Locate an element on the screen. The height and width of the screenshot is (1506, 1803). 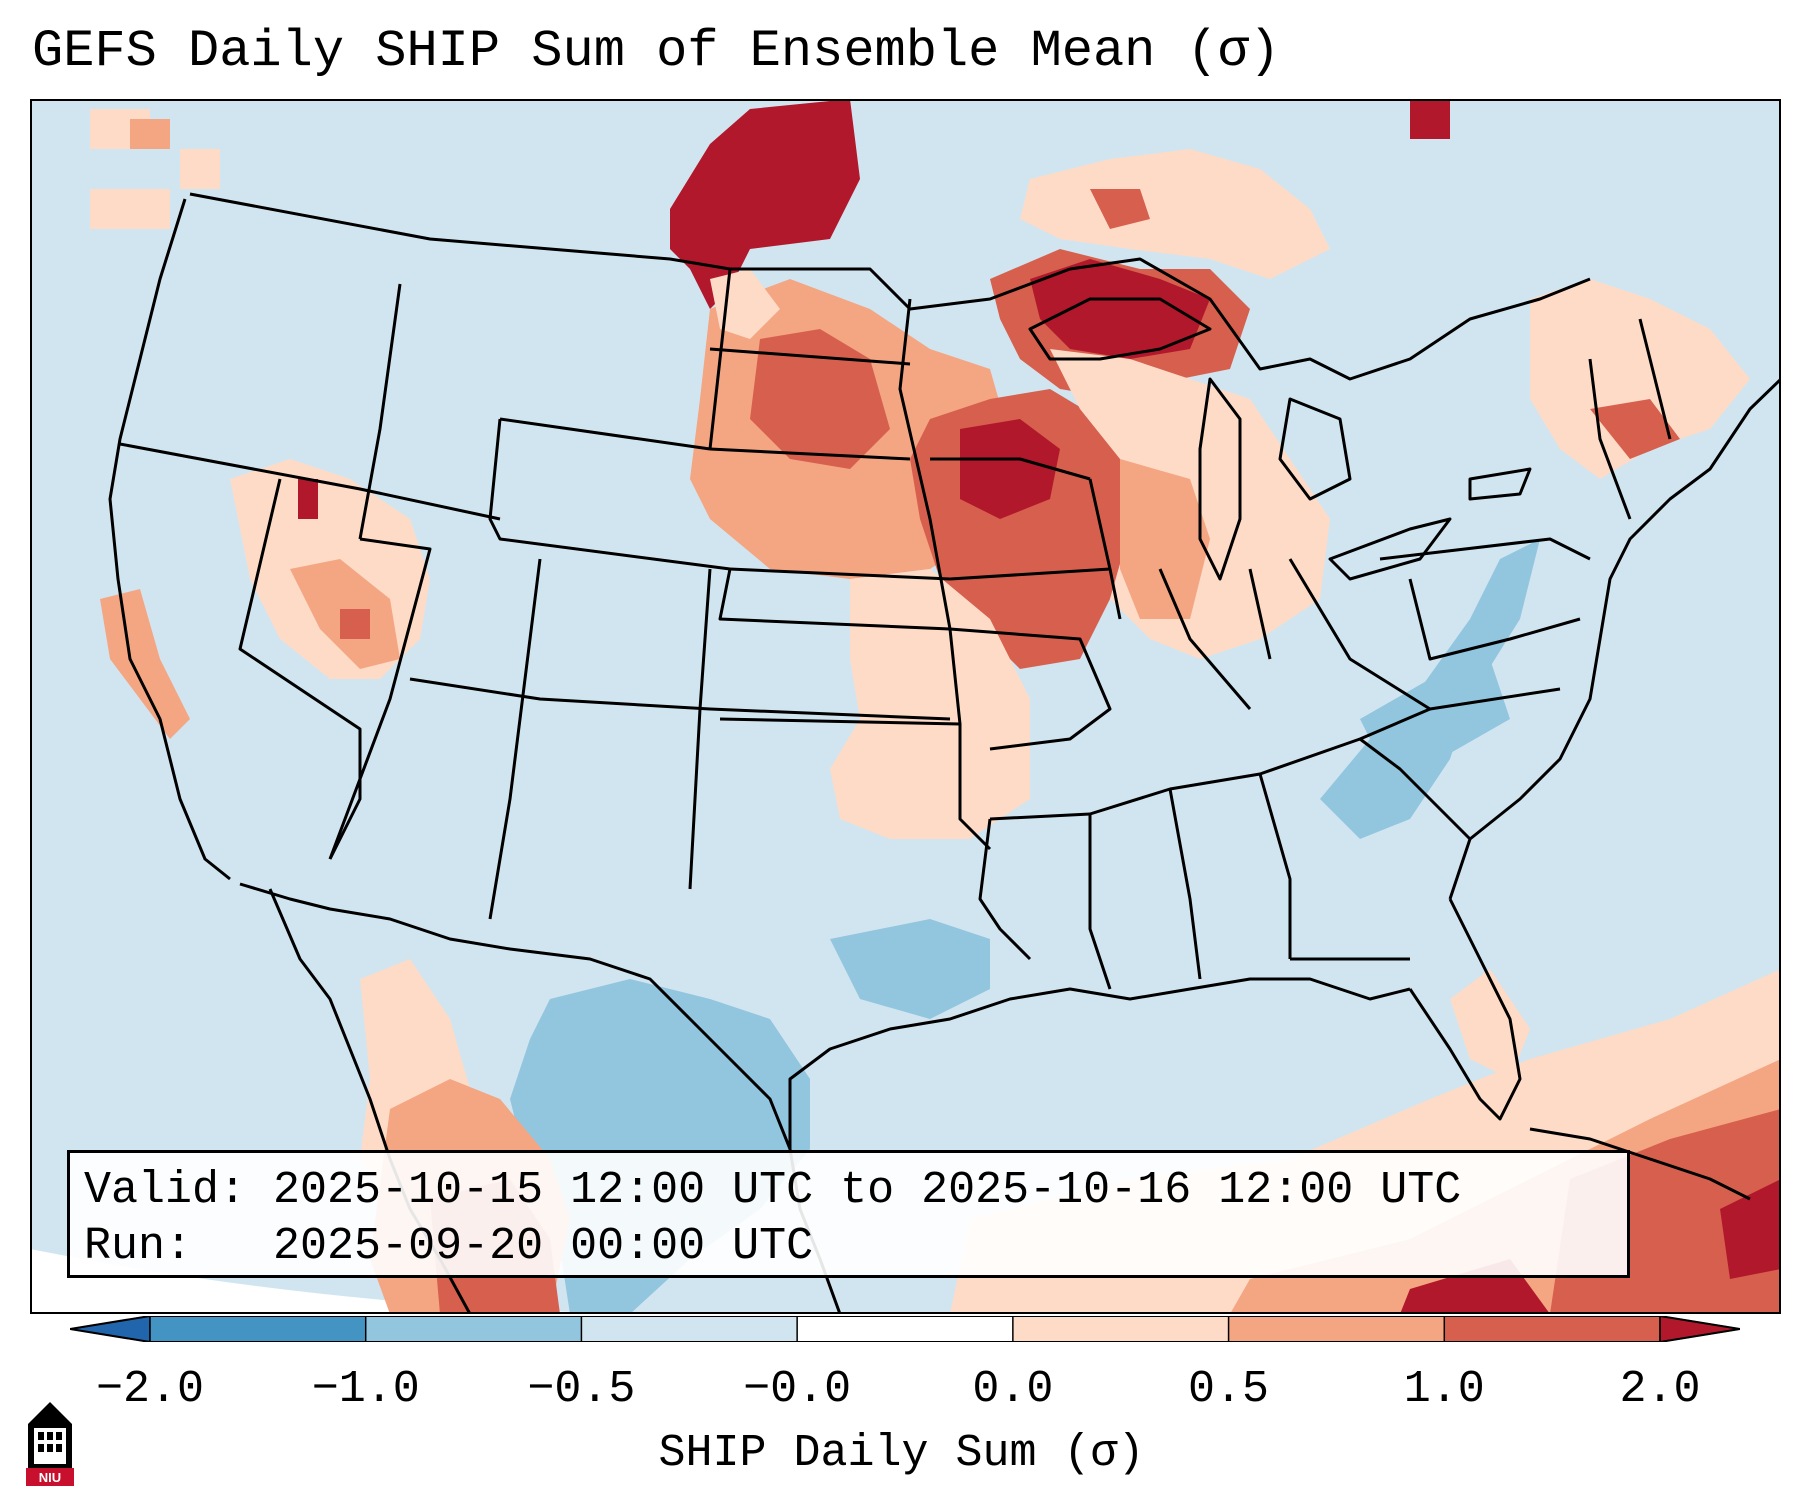
us-canada-border-west is located at coordinates (630, 251).